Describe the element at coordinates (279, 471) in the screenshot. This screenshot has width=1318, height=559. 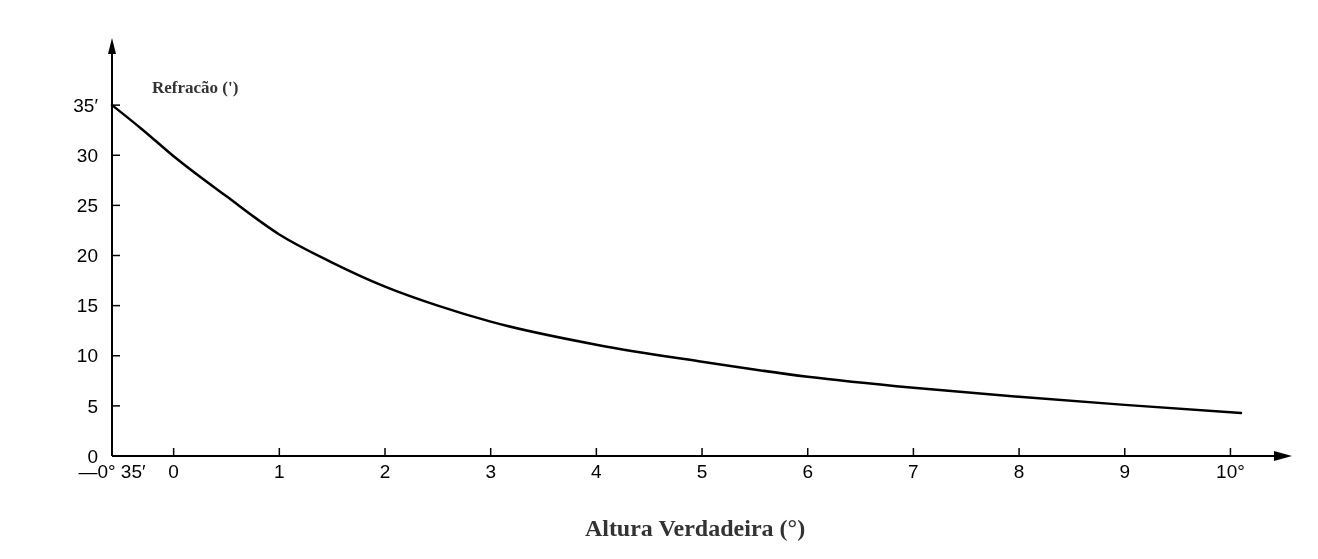
I see `x-tick-label: 1` at that location.